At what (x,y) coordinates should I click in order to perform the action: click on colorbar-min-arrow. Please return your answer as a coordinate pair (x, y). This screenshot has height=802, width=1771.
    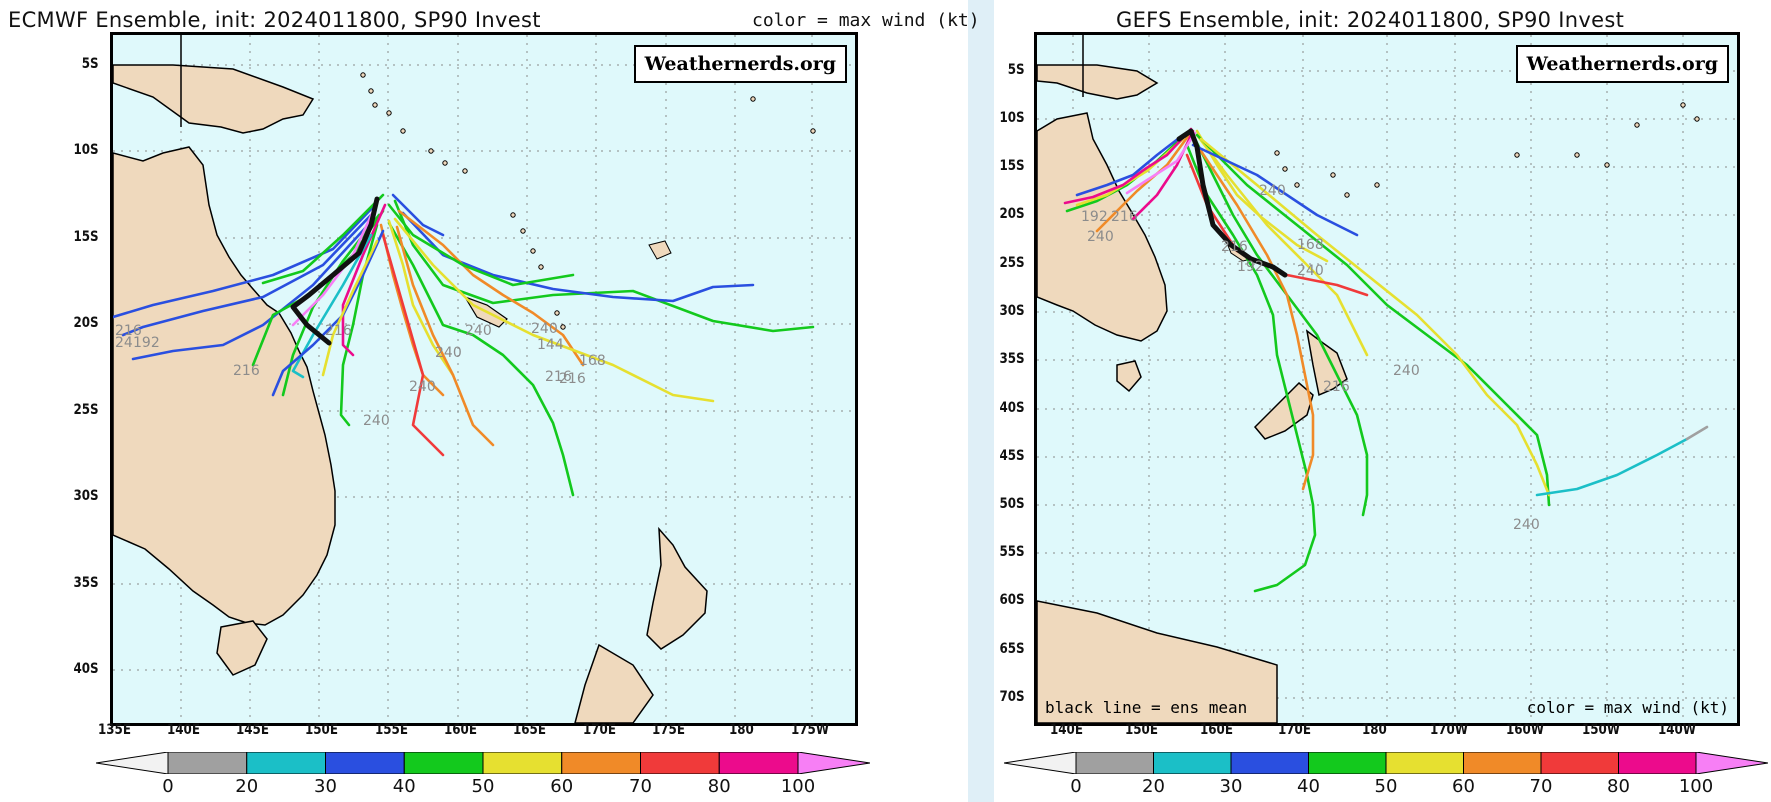
    Looking at the image, I should click on (132, 763).